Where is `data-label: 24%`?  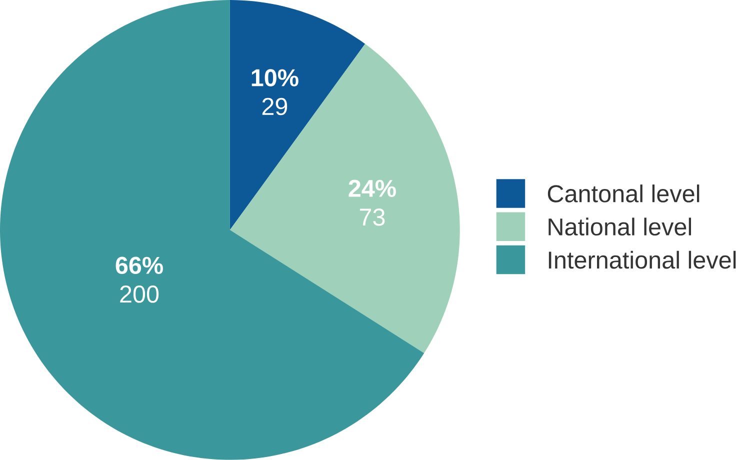 data-label: 24% is located at coordinates (372, 189).